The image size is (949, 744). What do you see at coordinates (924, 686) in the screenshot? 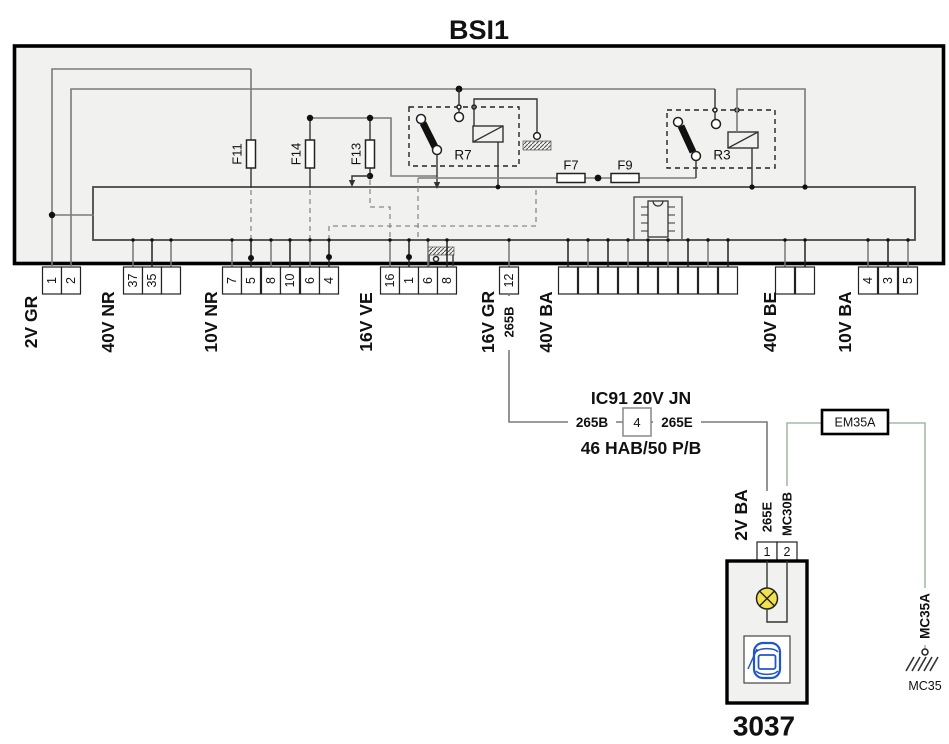
I see `mc35-label: MC35` at bounding box center [924, 686].